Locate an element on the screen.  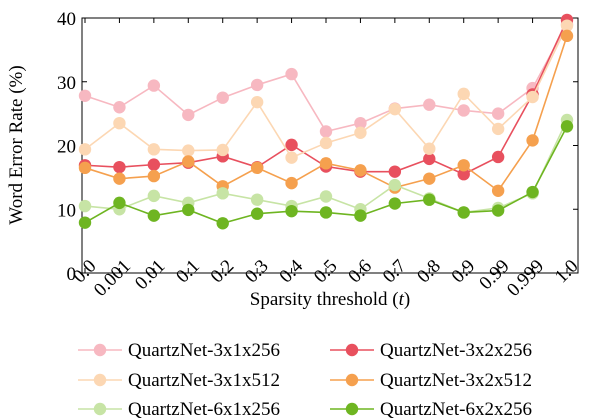
y-tick-label: 20 is located at coordinates (66, 147).